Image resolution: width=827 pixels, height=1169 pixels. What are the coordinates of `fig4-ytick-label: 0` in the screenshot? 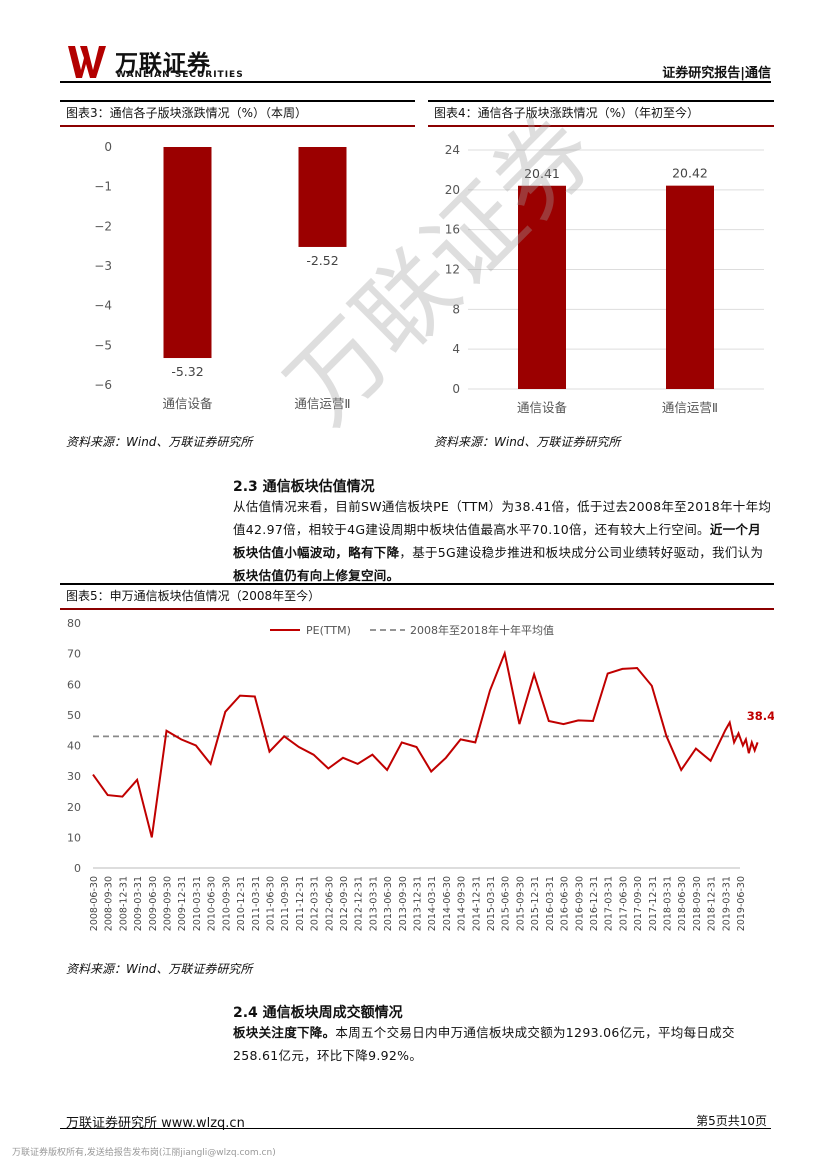 It's located at (456, 389).